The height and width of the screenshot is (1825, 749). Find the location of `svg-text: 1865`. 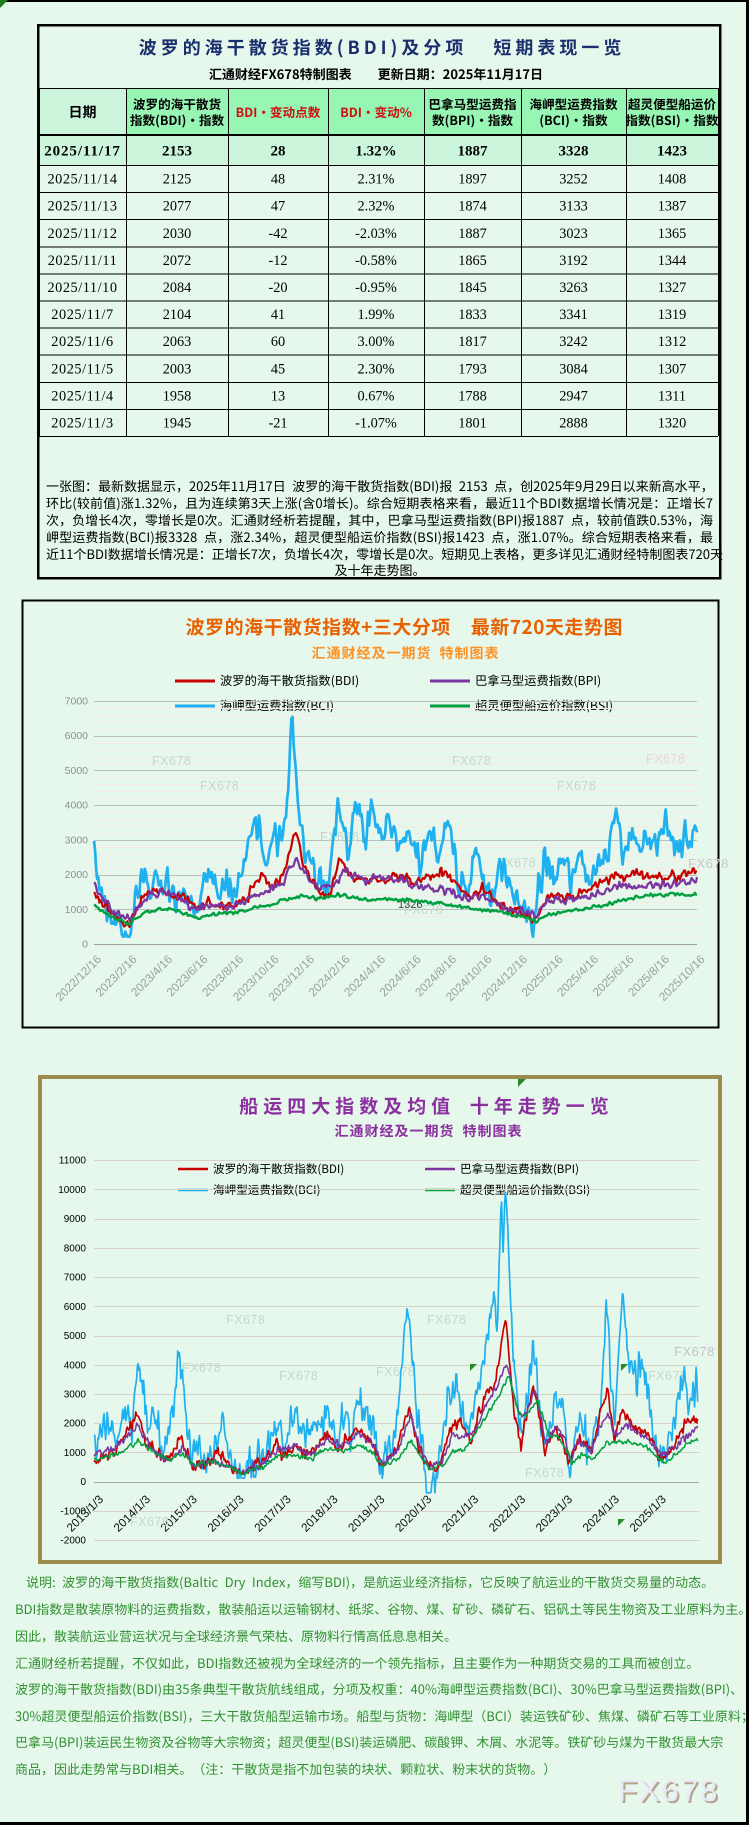

svg-text: 1865 is located at coordinates (472, 261).